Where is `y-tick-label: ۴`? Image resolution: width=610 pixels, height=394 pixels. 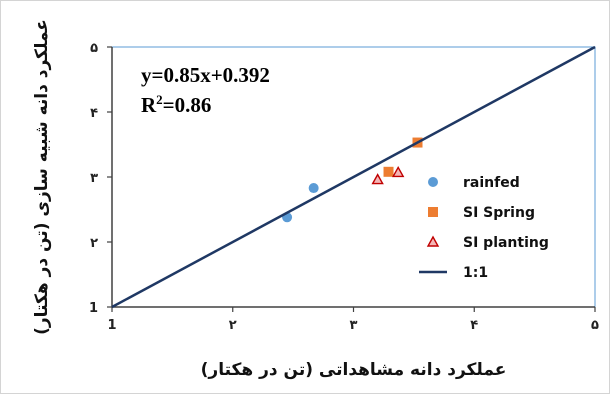
y-tick-label: ۴ is located at coordinates (94, 113).